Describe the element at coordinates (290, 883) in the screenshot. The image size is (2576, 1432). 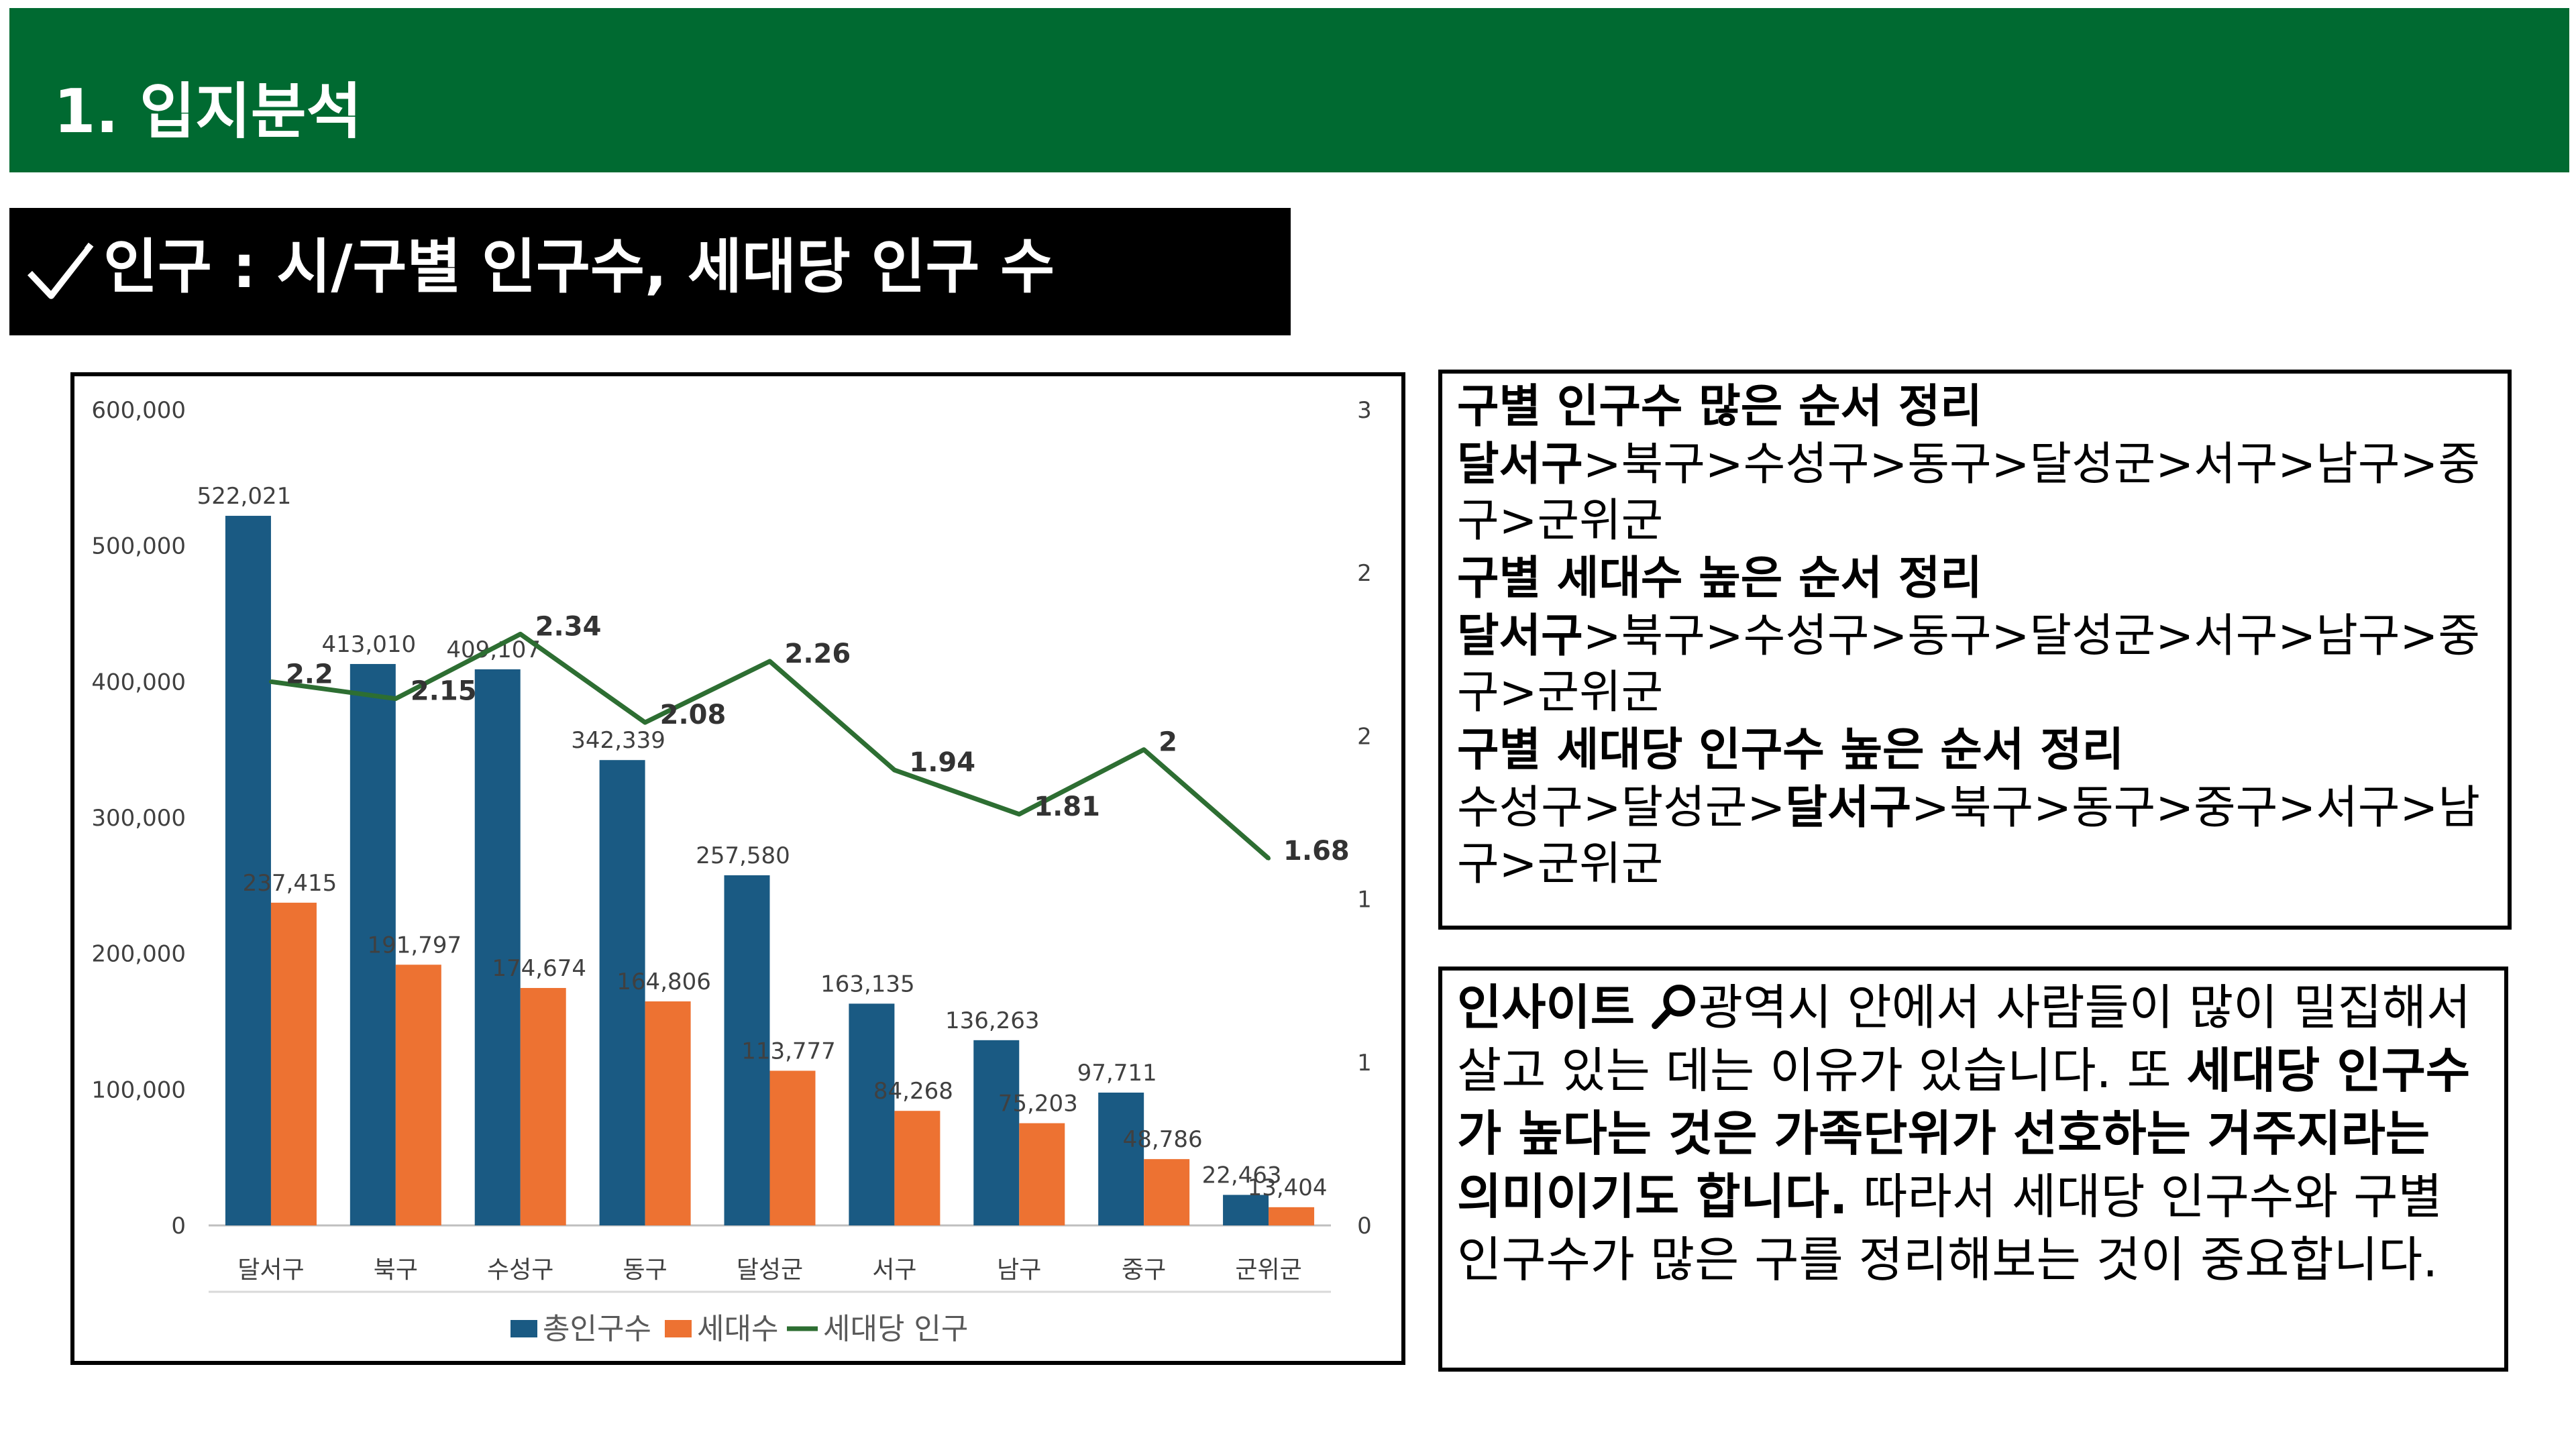
I see `data-label-households: 237,415` at that location.